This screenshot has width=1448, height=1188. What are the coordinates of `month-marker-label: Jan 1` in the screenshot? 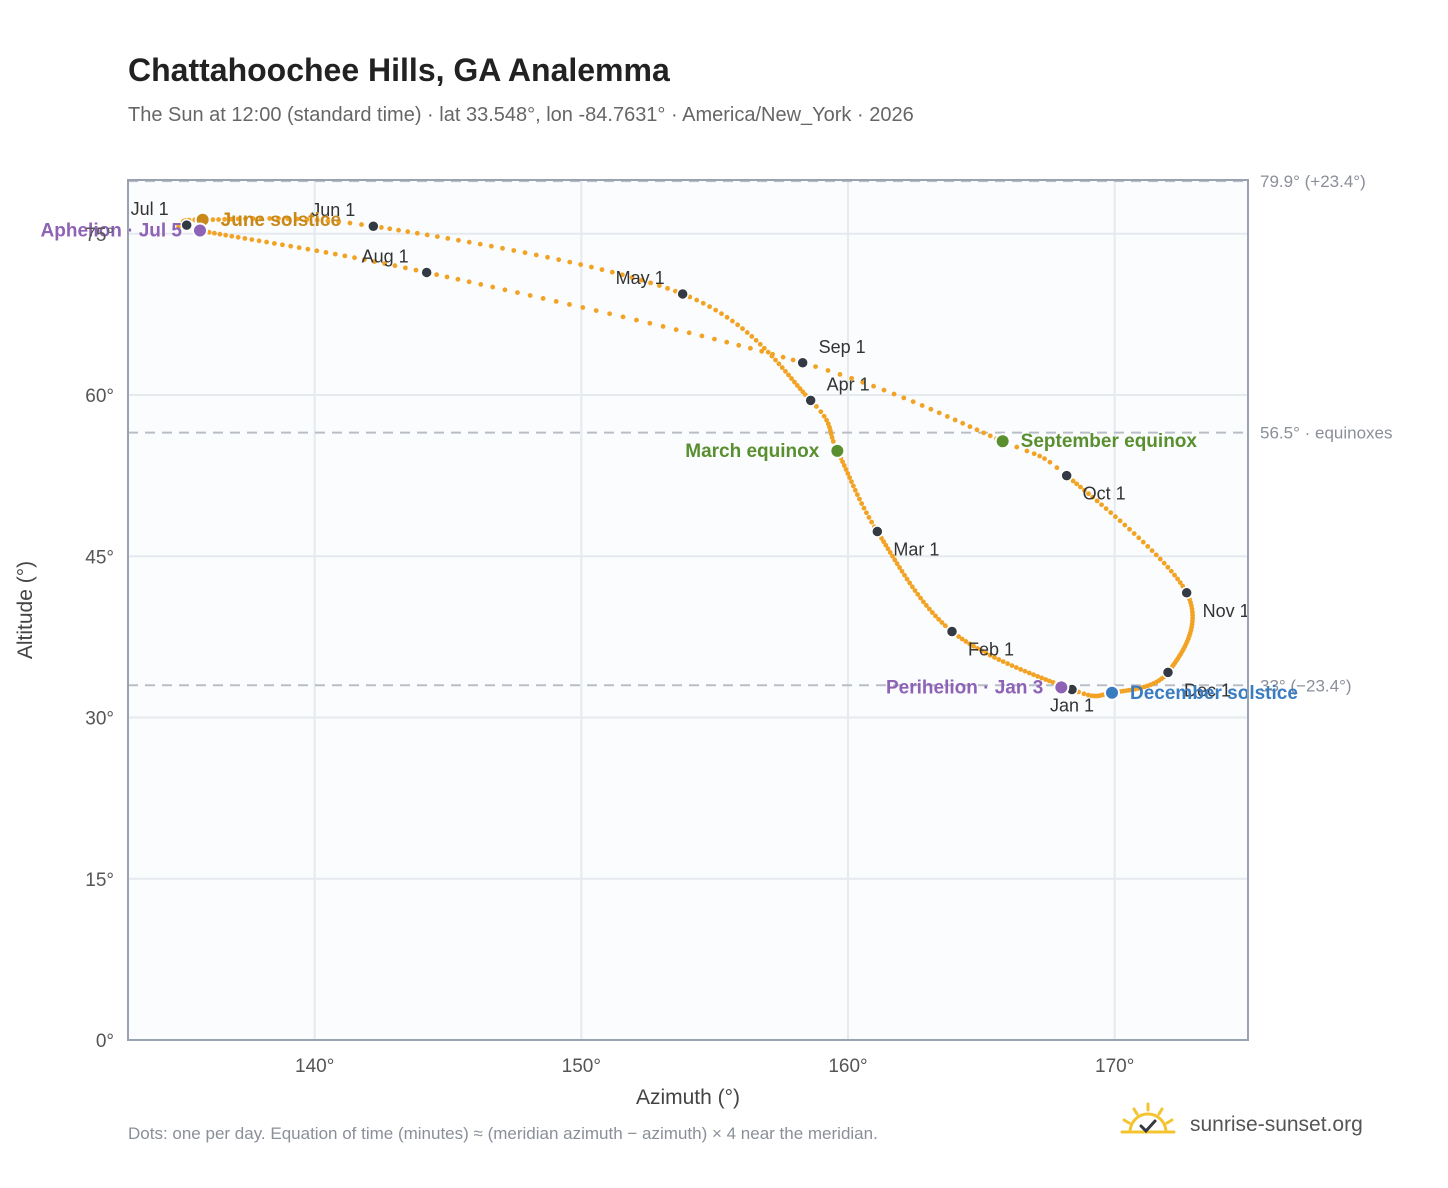 It's located at (1072, 706).